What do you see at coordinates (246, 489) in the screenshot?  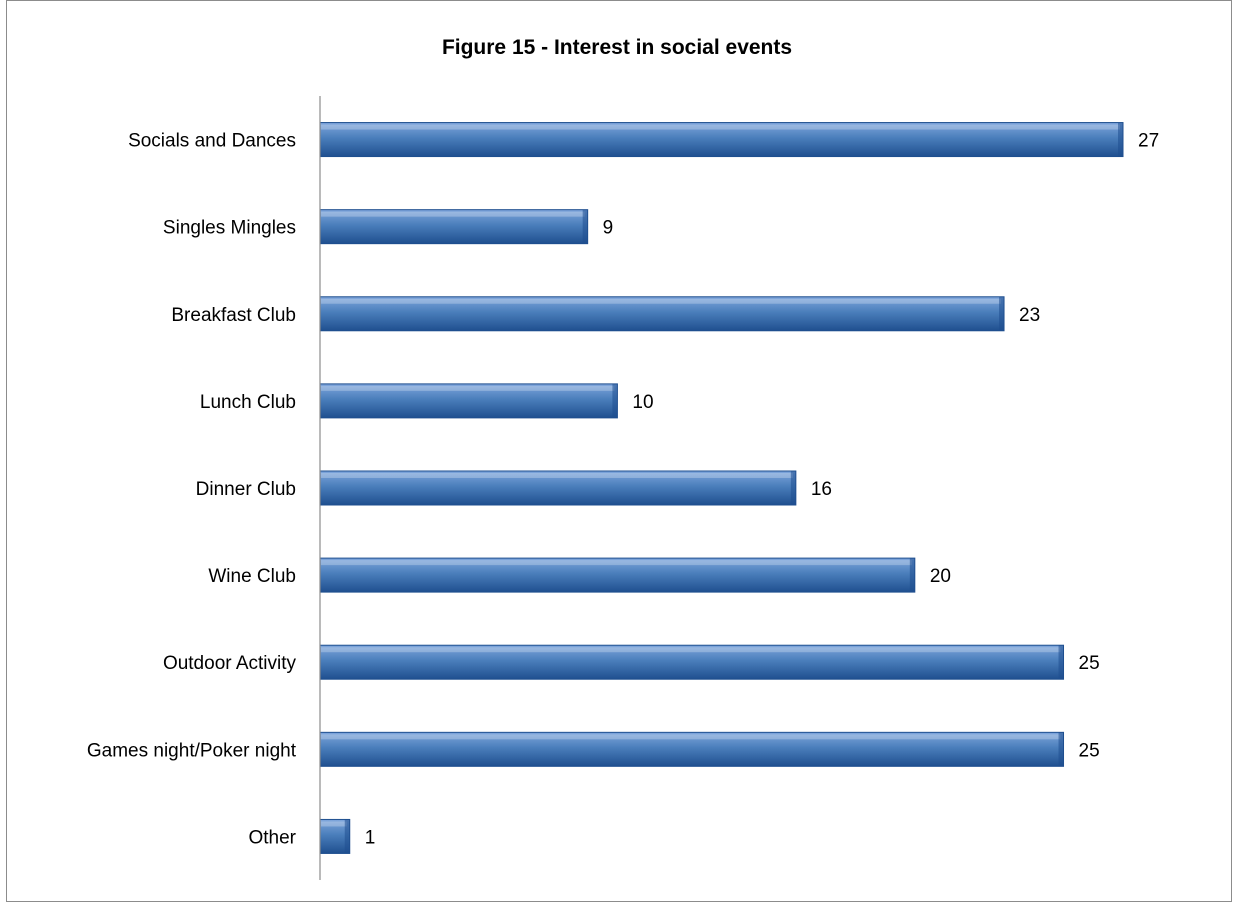 I see `category-label-dinner-club: Dinner Club` at bounding box center [246, 489].